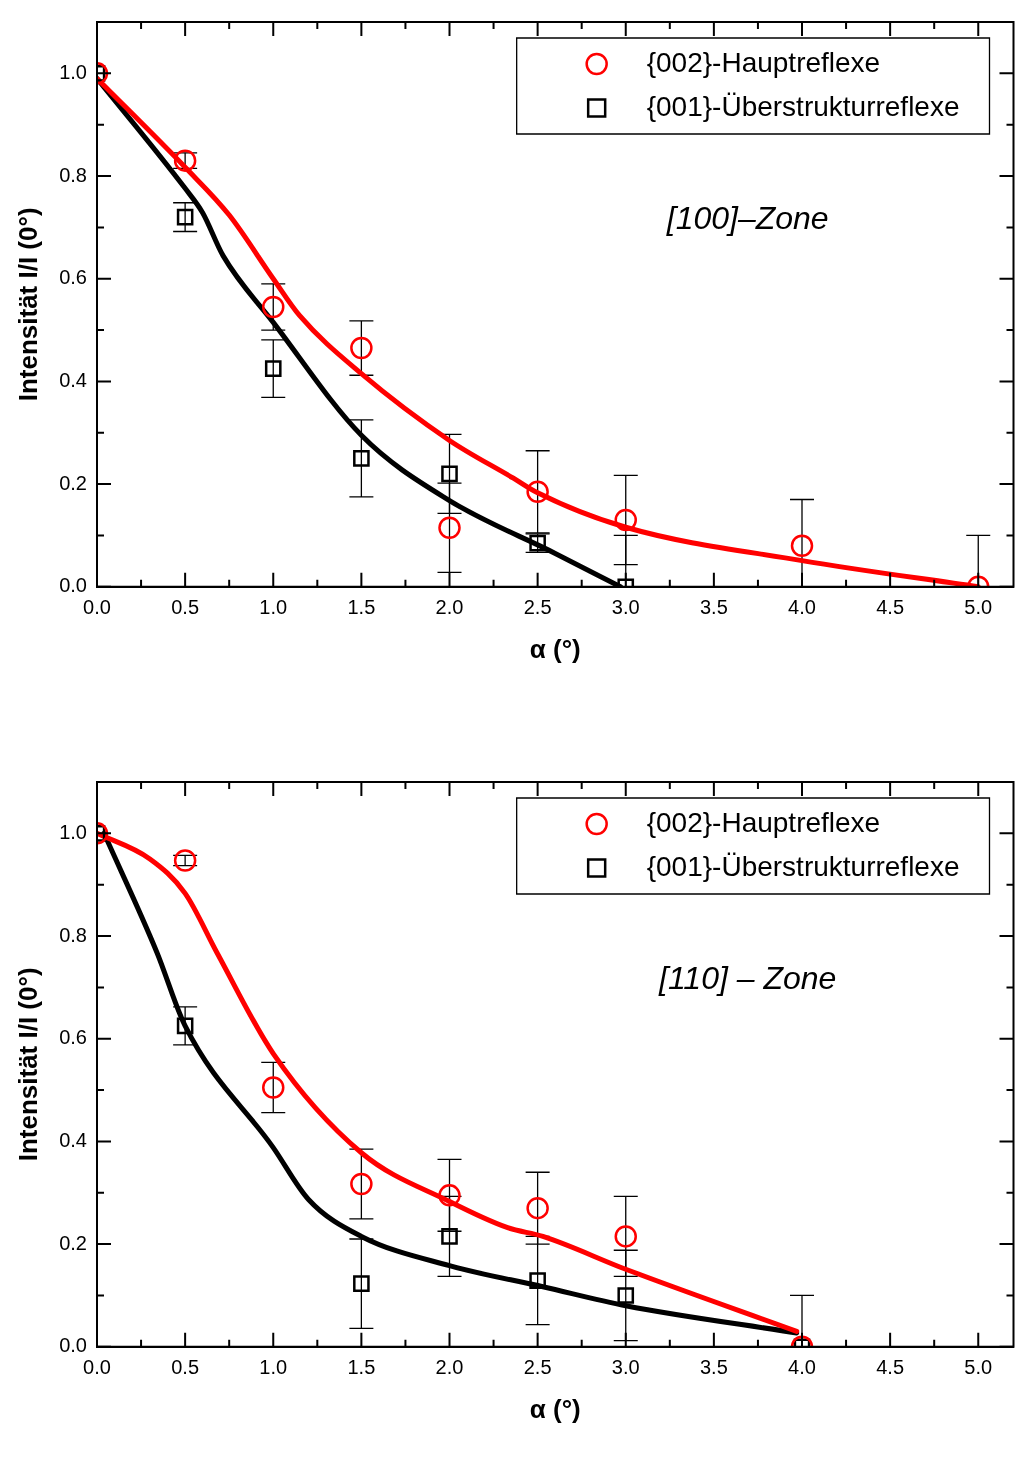  Describe the element at coordinates (747, 217) in the screenshot. I see `annotation: [100]–Zone` at that location.